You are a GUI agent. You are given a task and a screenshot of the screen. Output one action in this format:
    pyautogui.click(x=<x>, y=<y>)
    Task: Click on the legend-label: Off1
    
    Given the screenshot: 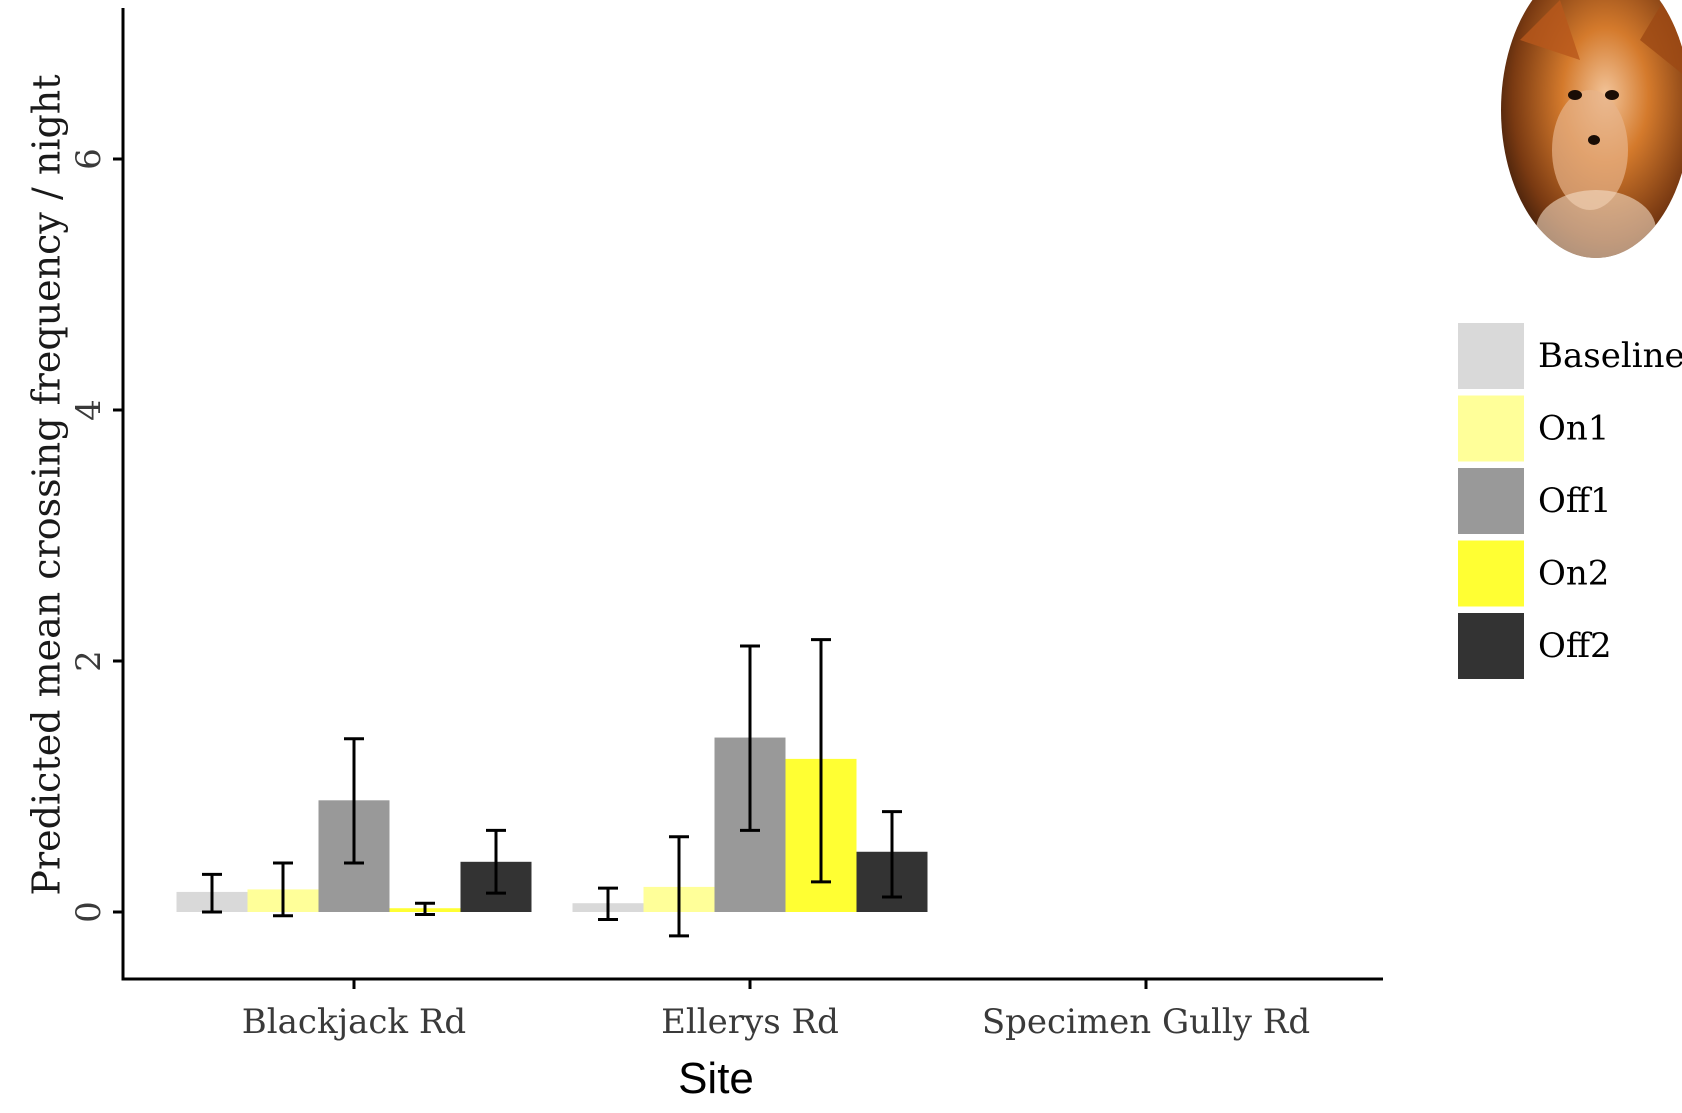 What is the action you would take?
    pyautogui.click(x=1575, y=501)
    